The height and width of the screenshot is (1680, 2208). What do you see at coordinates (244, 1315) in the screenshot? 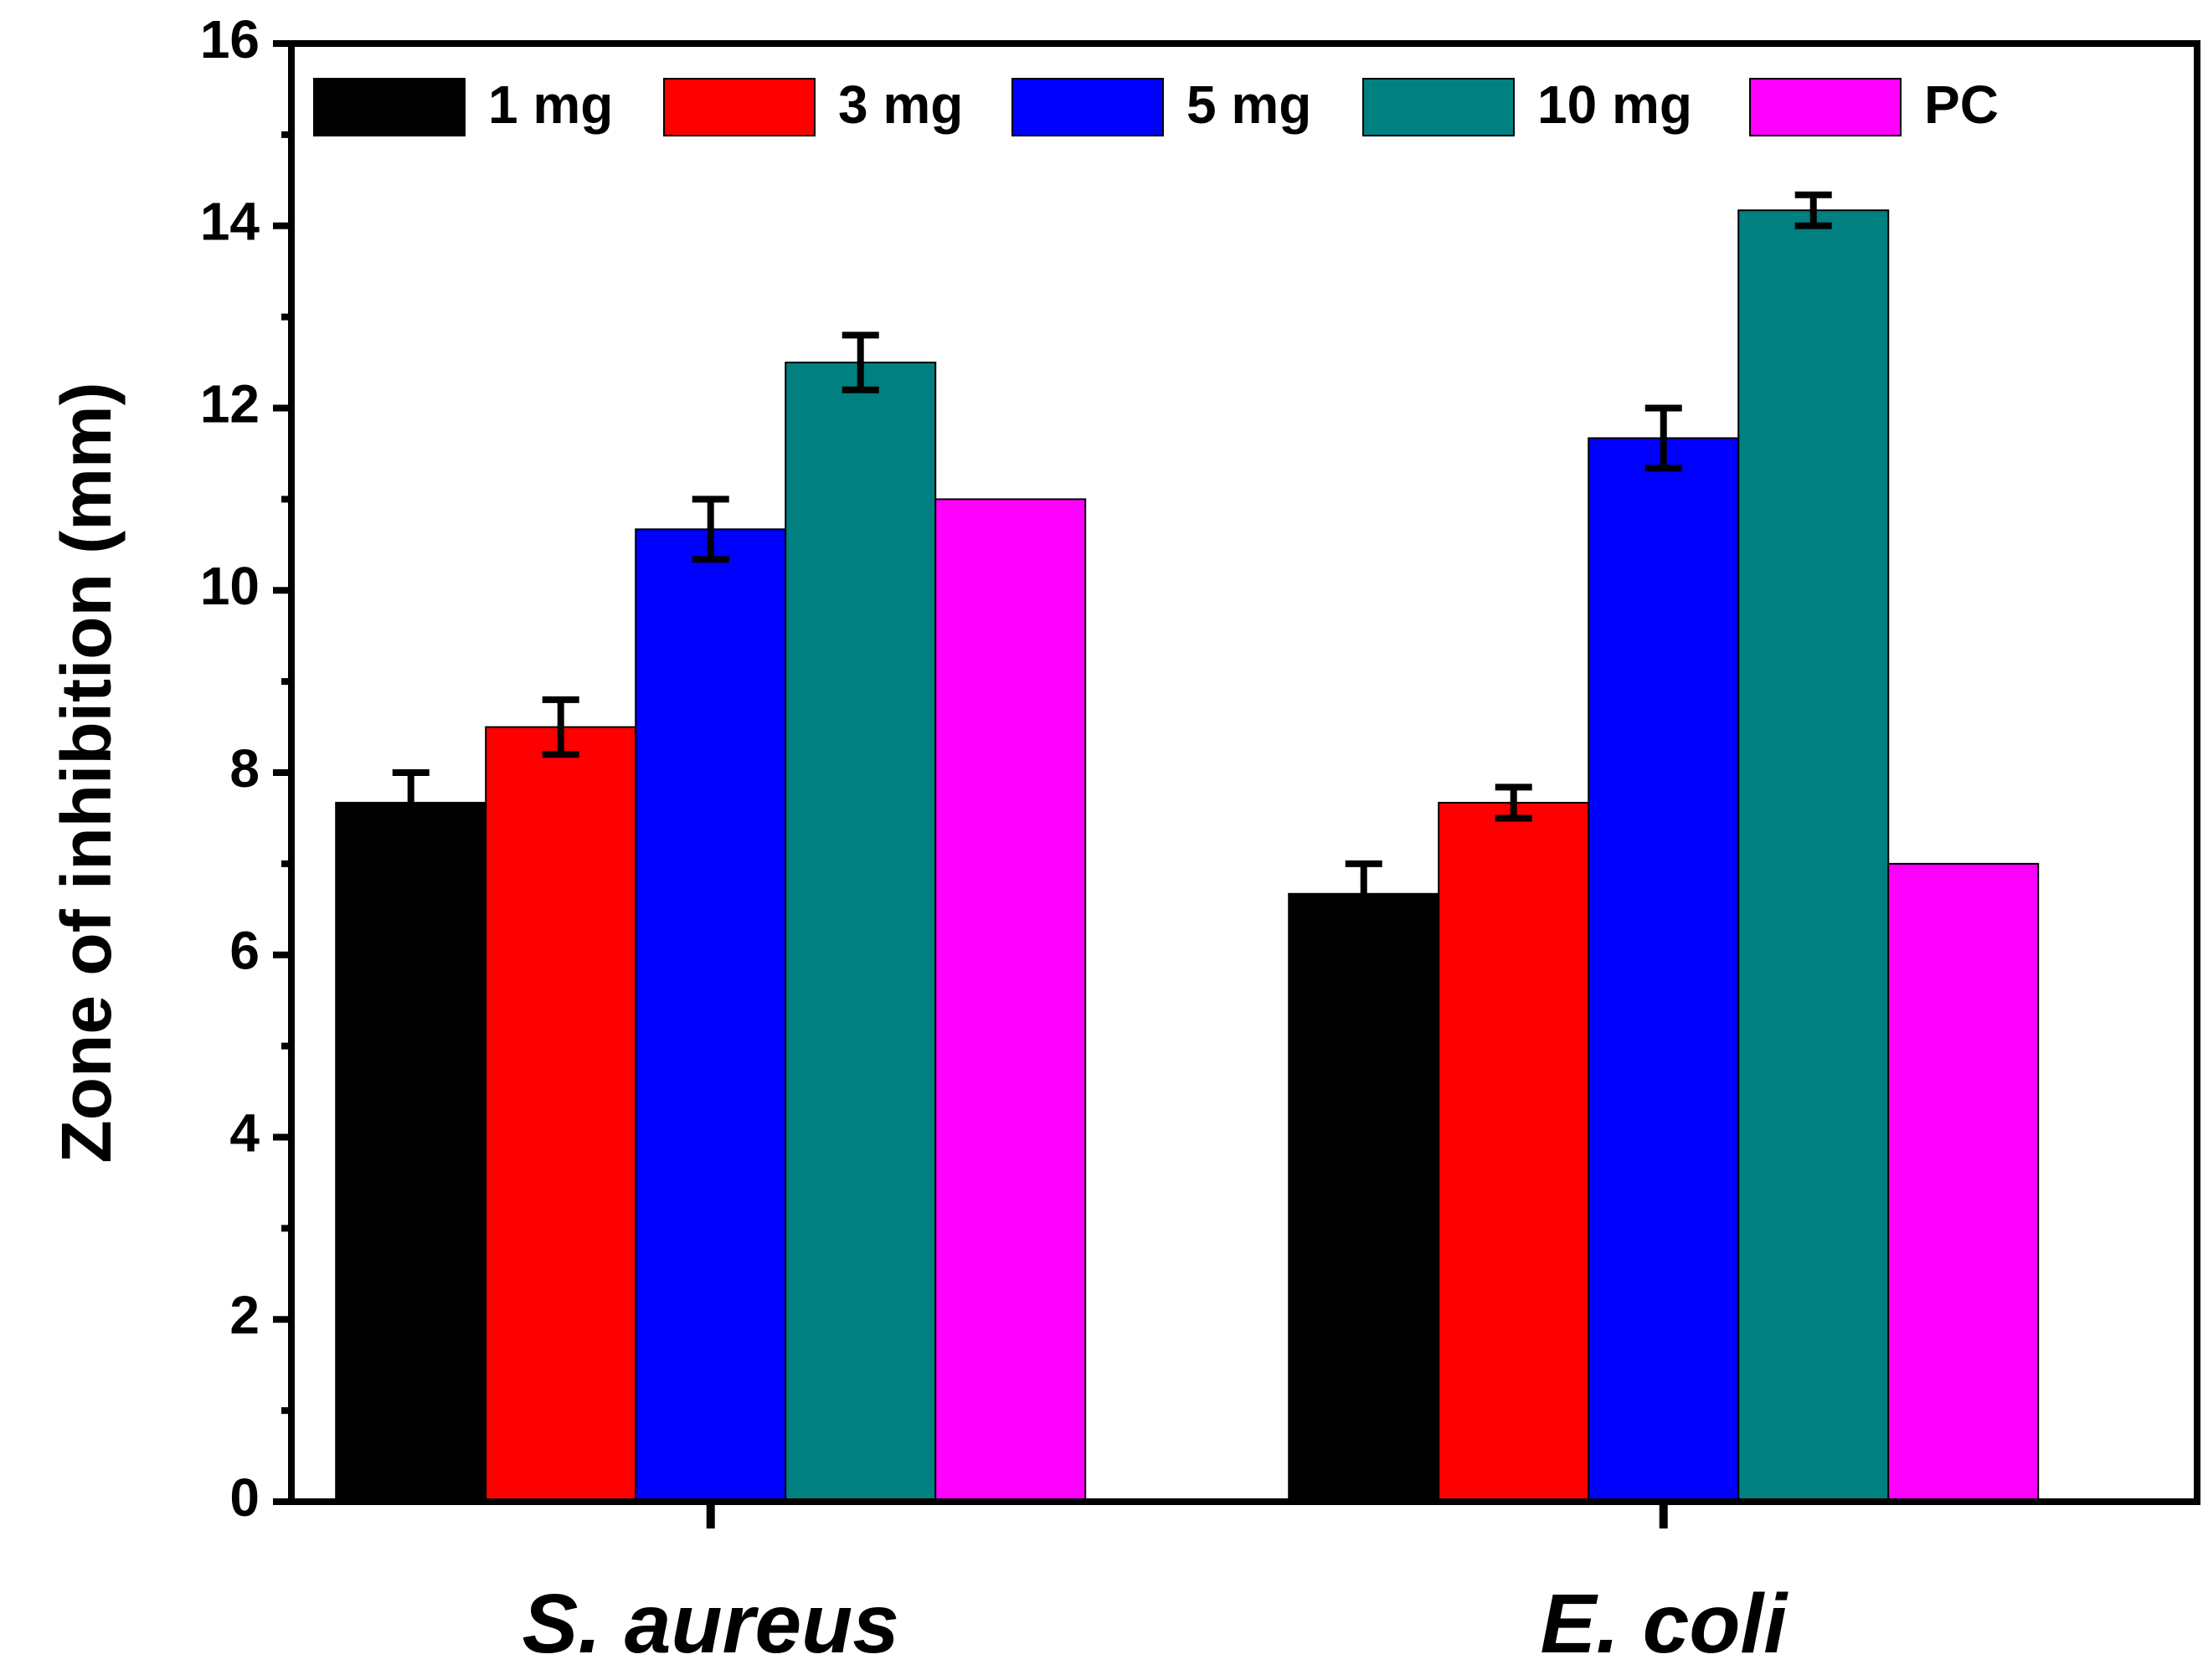
I see `y-tick-label: 2` at bounding box center [244, 1315].